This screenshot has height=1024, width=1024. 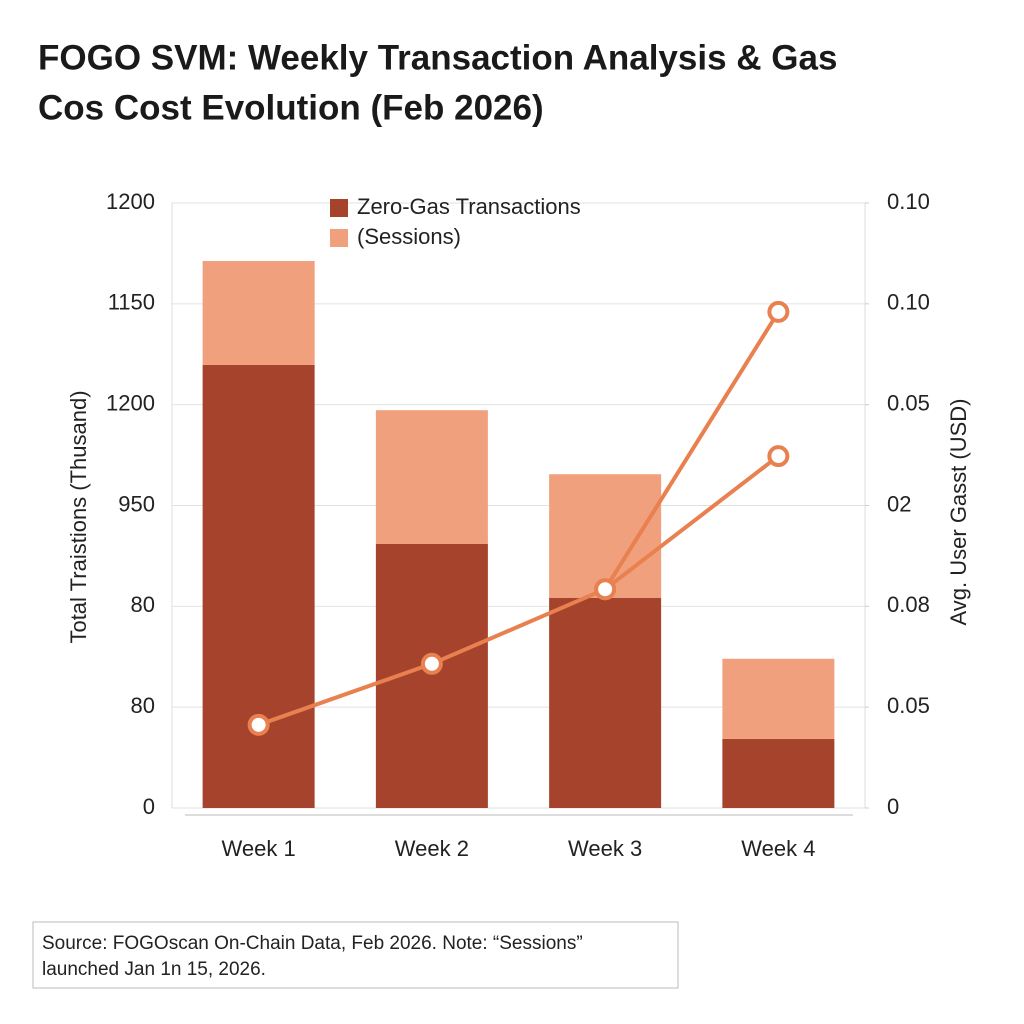 I want to click on y2-tick-label: 0.08, so click(x=908, y=604).